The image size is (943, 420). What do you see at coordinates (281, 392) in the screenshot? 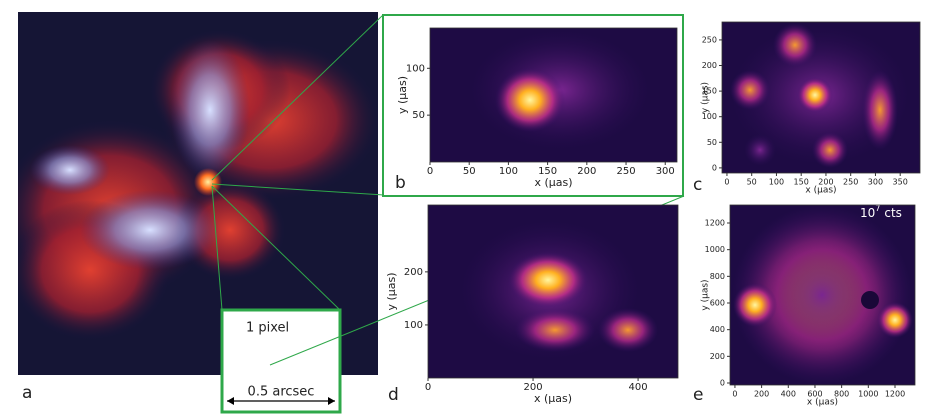
I see `scale-text: 0.5 arcsec` at bounding box center [281, 392].